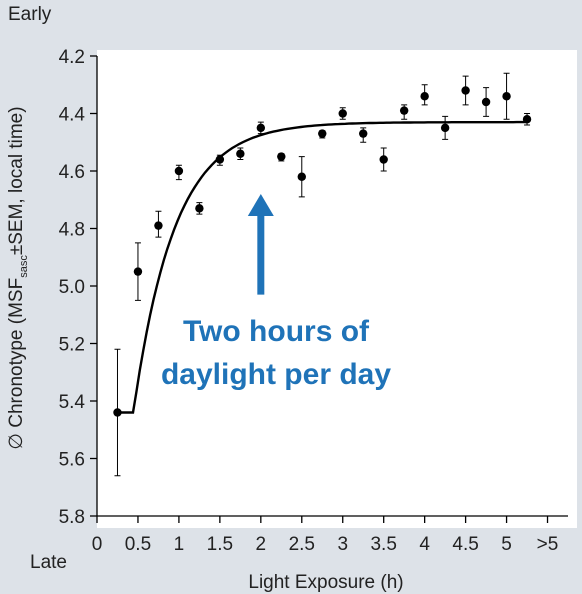  I want to click on x-tick-label: 4.5, so click(465, 544).